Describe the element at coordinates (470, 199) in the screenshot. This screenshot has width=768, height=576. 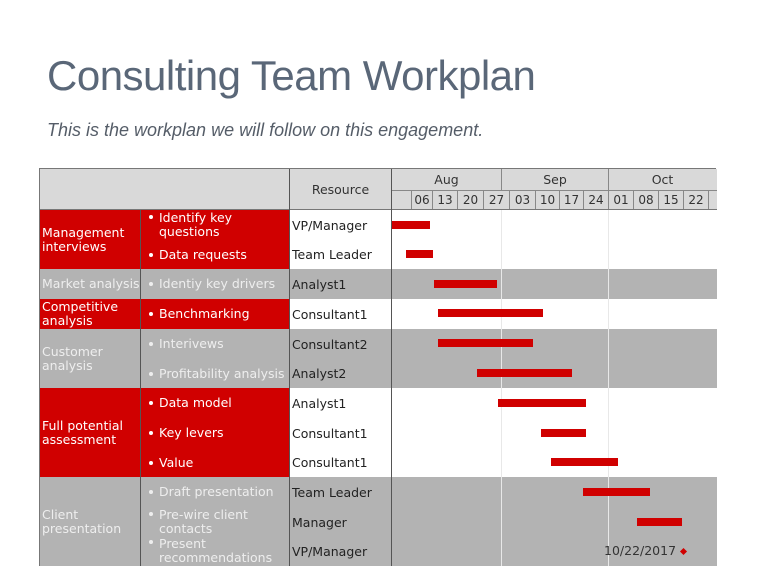
I see `week-20: 20` at that location.